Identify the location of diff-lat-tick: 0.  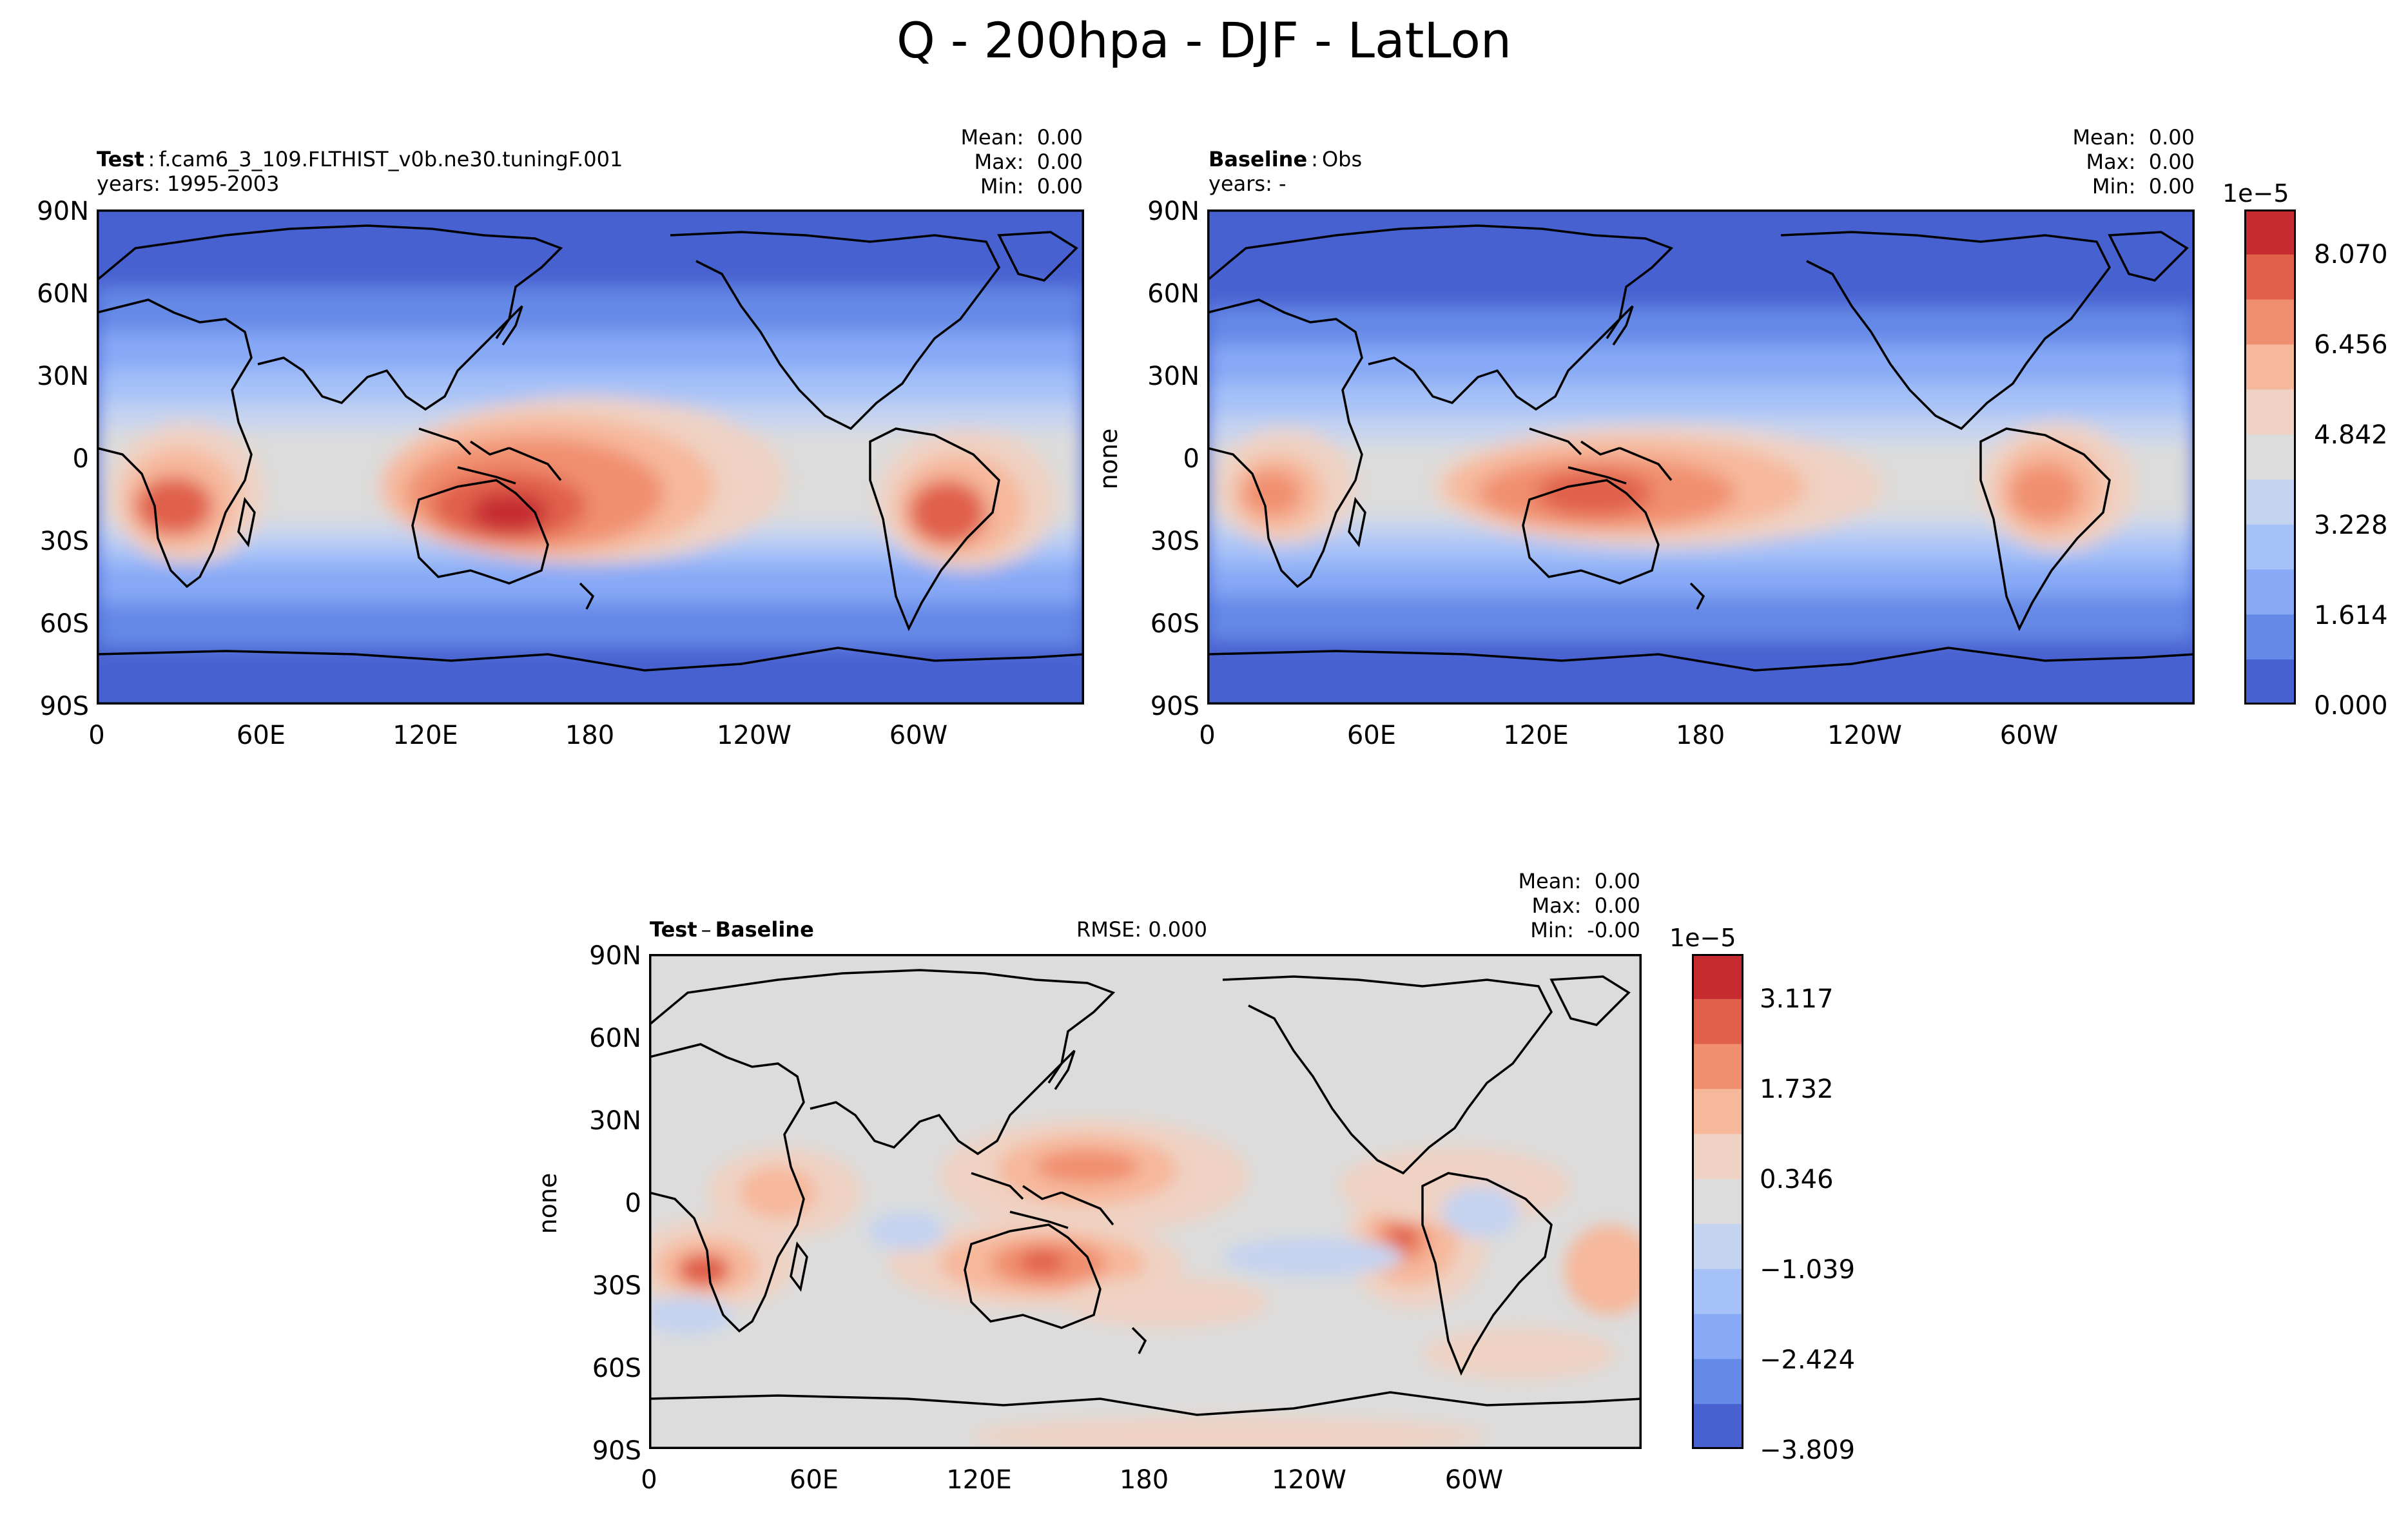
(633, 1203).